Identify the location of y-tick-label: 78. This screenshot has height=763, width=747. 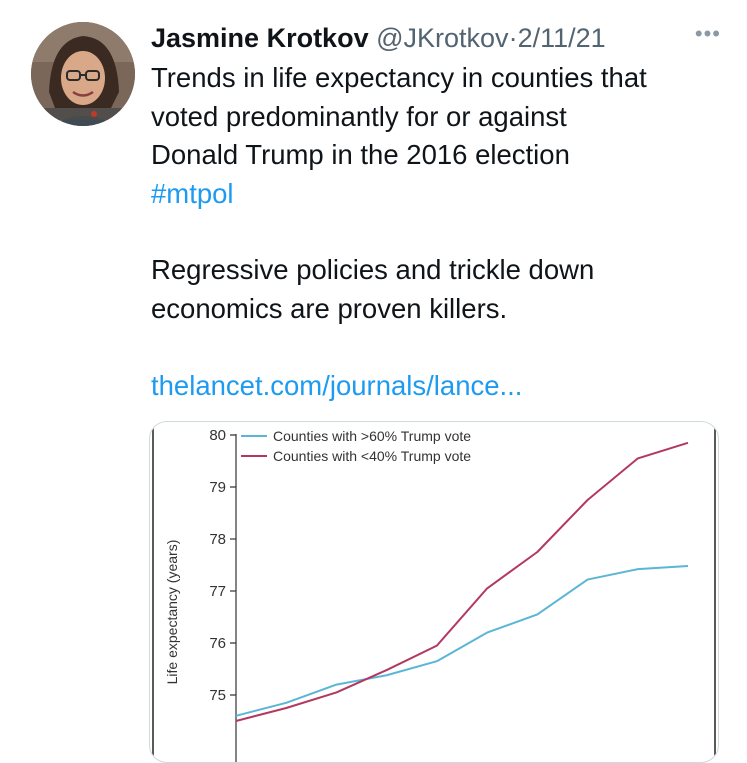
(217, 539).